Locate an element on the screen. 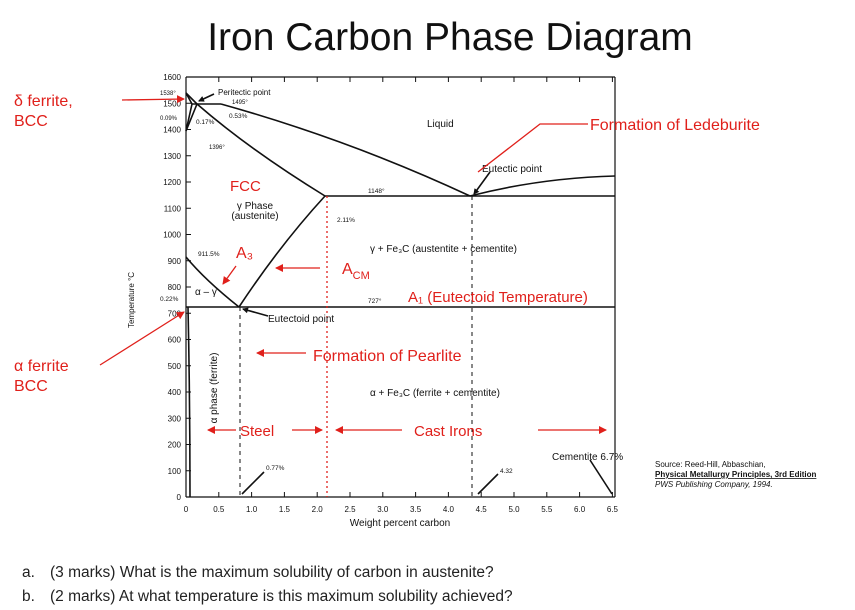  y-tick-label: 600 is located at coordinates (175, 340).